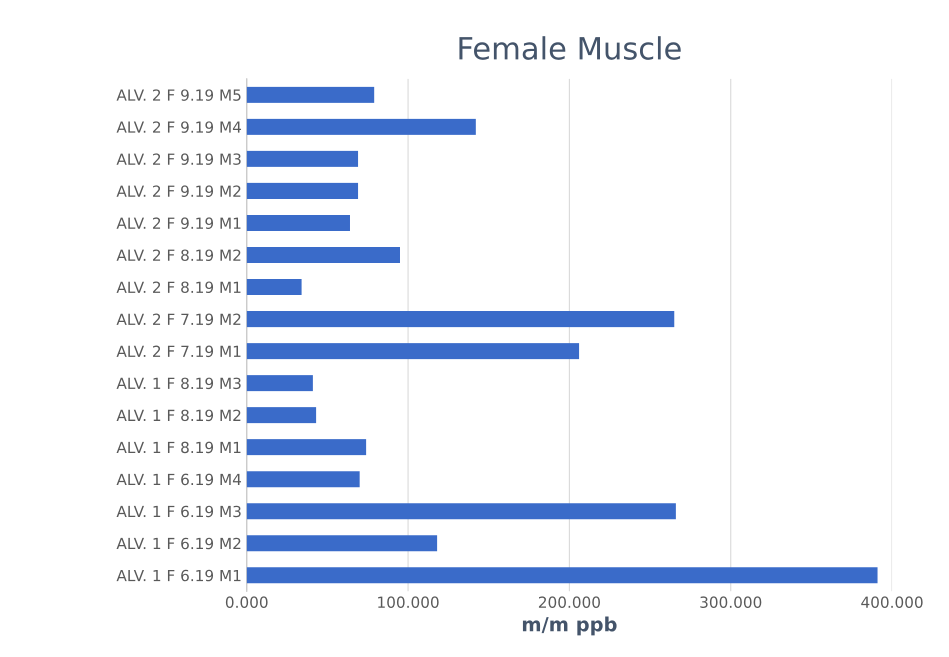 This screenshot has width=949, height=657. What do you see at coordinates (570, 48) in the screenshot?
I see `chart-title: Female Muscle` at bounding box center [570, 48].